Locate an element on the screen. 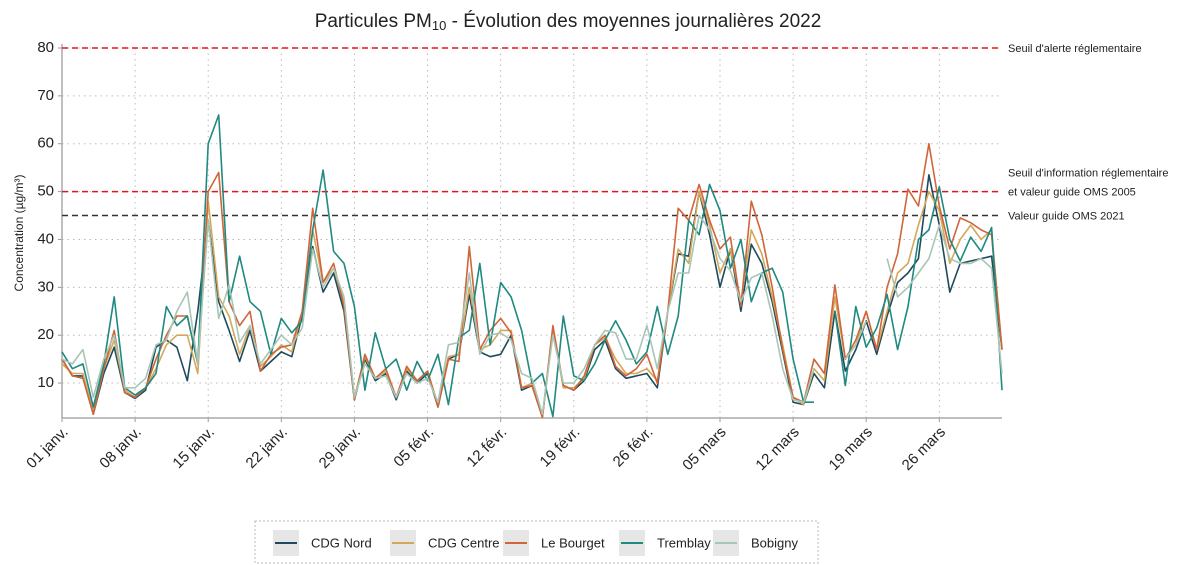 This screenshot has width=1185, height=565. legend-item: CDG Centre is located at coordinates (445, 543).